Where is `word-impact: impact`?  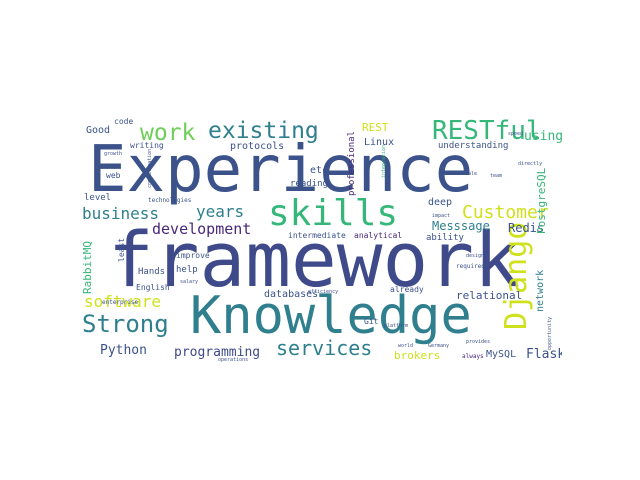
word-impact: impact is located at coordinates (441, 216).